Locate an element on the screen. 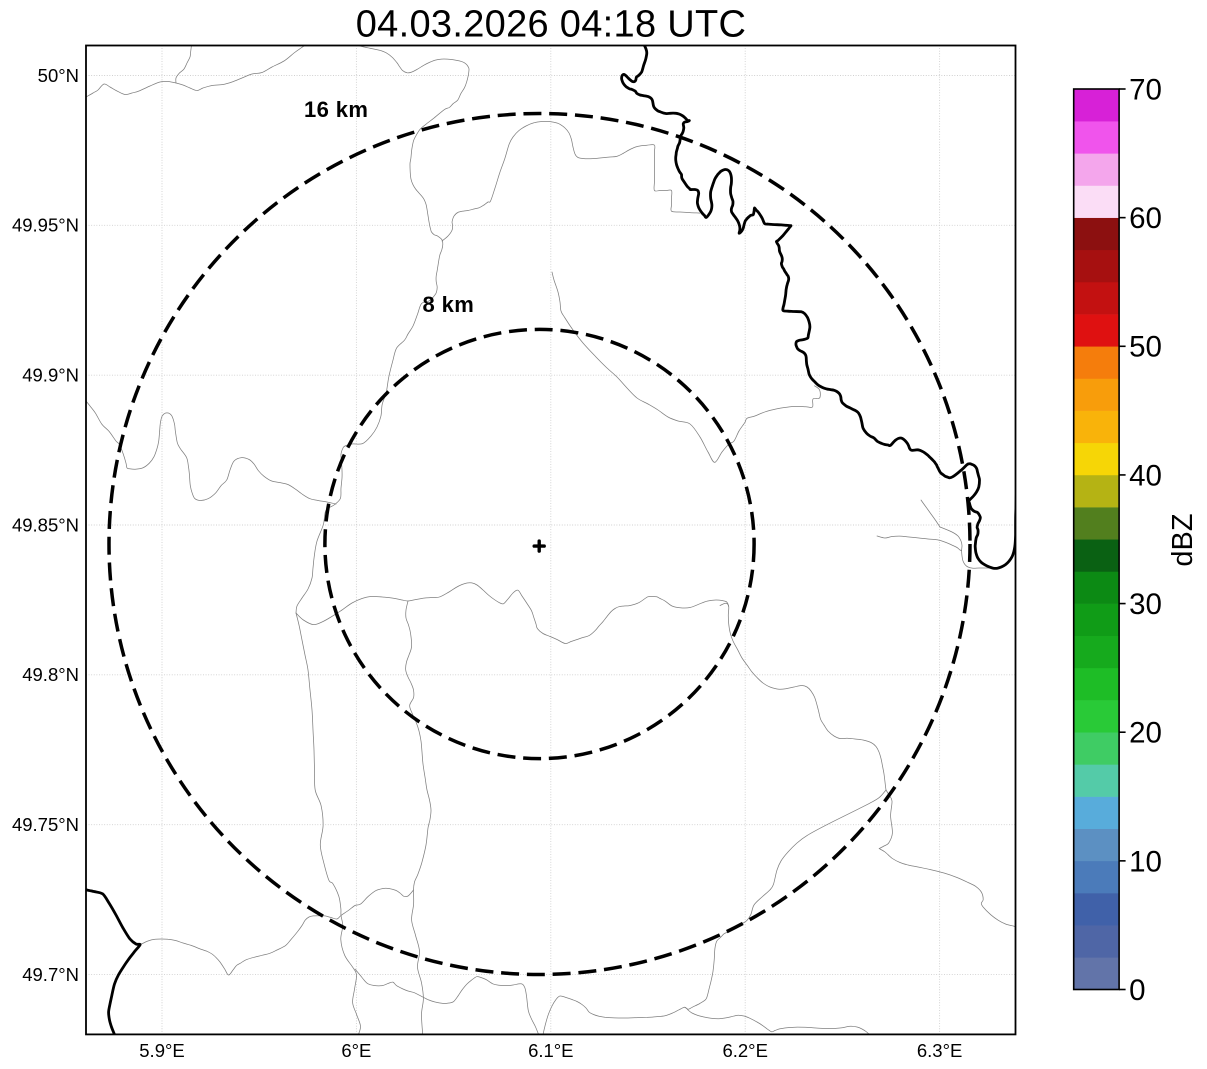  svg-text: 70 is located at coordinates (1145, 89).